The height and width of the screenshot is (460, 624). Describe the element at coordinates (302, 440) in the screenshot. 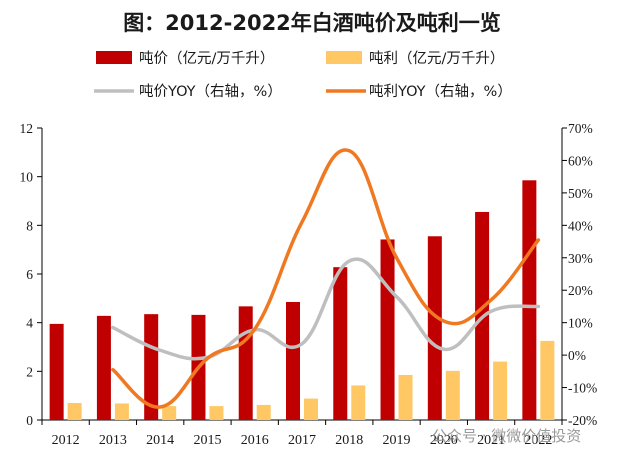

I see `x-tick-label: 2017` at that location.